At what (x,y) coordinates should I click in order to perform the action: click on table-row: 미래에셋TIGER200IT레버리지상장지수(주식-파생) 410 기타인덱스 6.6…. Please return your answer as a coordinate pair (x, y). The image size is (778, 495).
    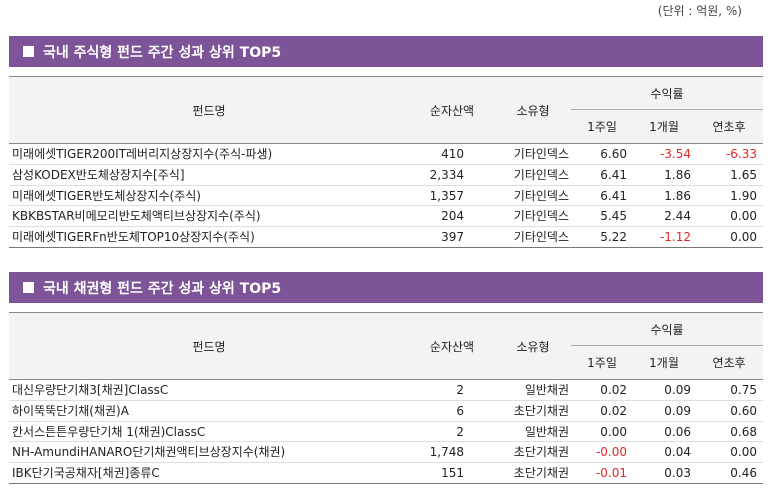
    Looking at the image, I should click on (386, 154).